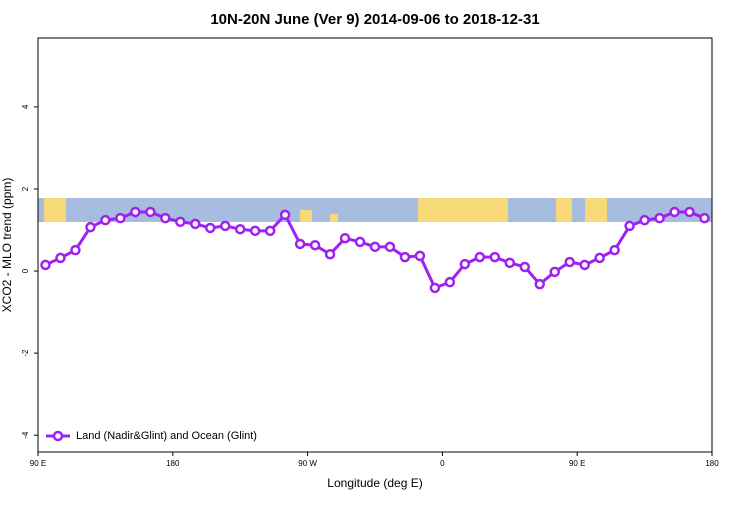 The width and height of the screenshot is (750, 505). Describe the element at coordinates (307, 463) in the screenshot. I see `x-tick-label: 90 W` at that location.